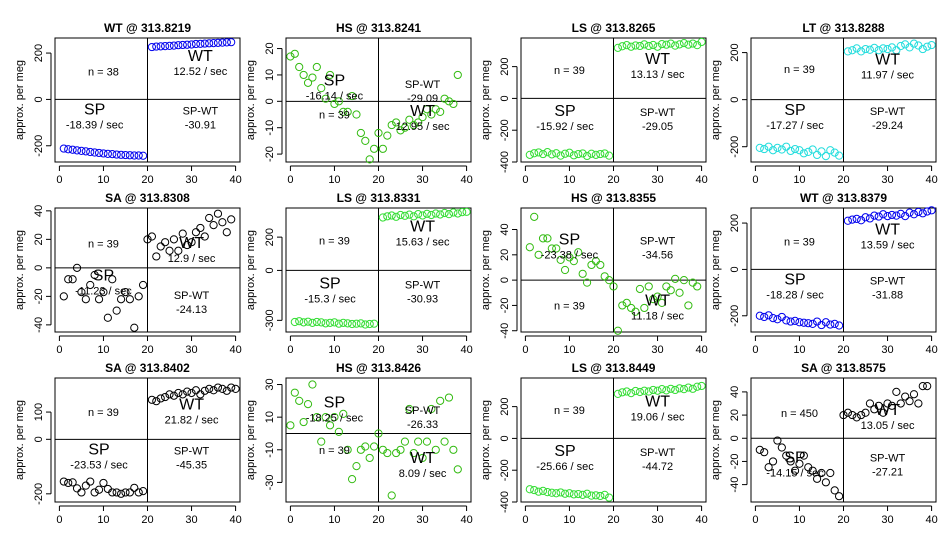 Image resolution: width=950 pixels, height=550 pixels. What do you see at coordinates (200, 72) in the screenshot?
I see `wt-rate: 12.52 / sec` at bounding box center [200, 72].